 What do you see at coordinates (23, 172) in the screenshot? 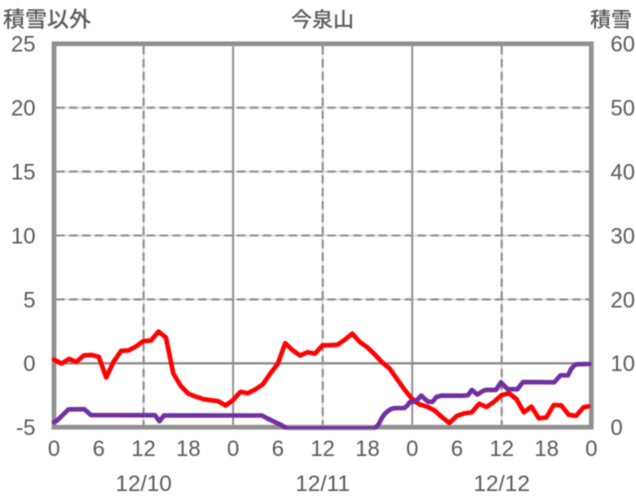
I see `svg-text: 15` at bounding box center [23, 172].